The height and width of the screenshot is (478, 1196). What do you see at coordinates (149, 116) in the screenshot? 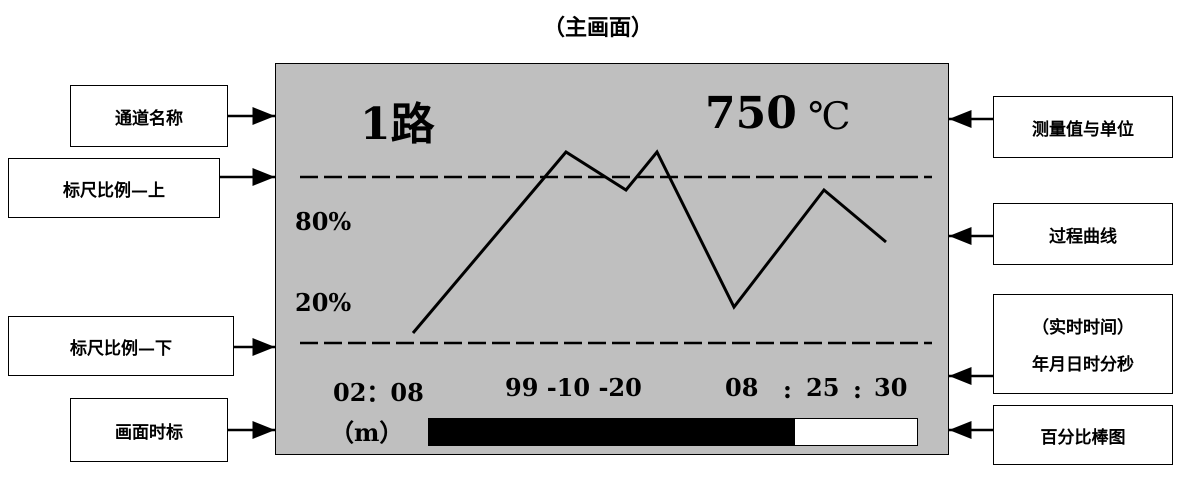
I see `label-channel-name: 通道名称` at bounding box center [149, 116].